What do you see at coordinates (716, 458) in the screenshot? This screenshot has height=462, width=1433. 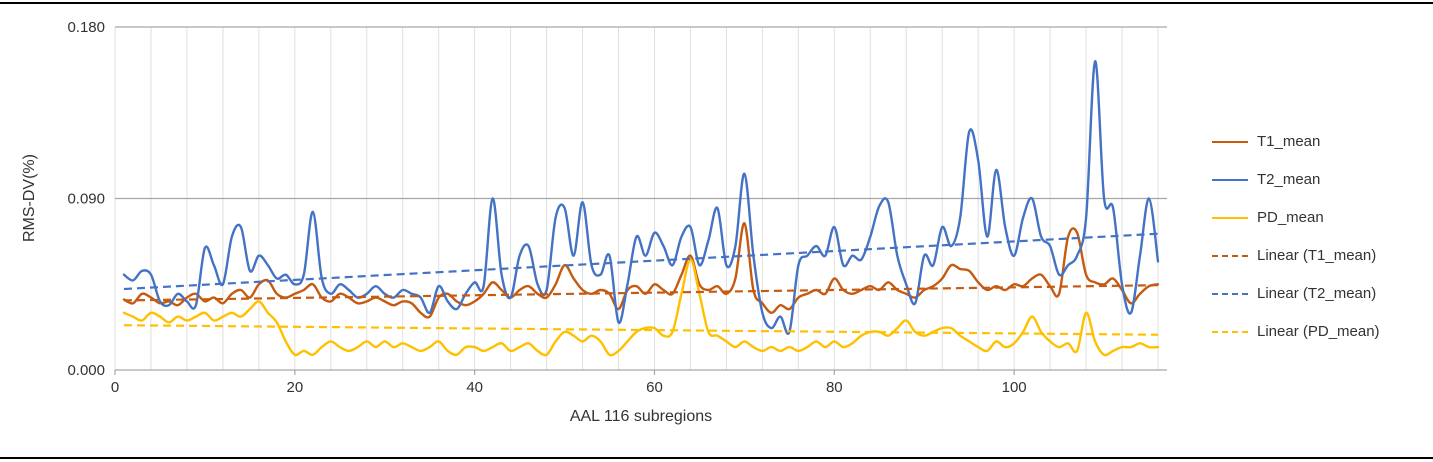 I see `bottom-border-rule` at bounding box center [716, 458].